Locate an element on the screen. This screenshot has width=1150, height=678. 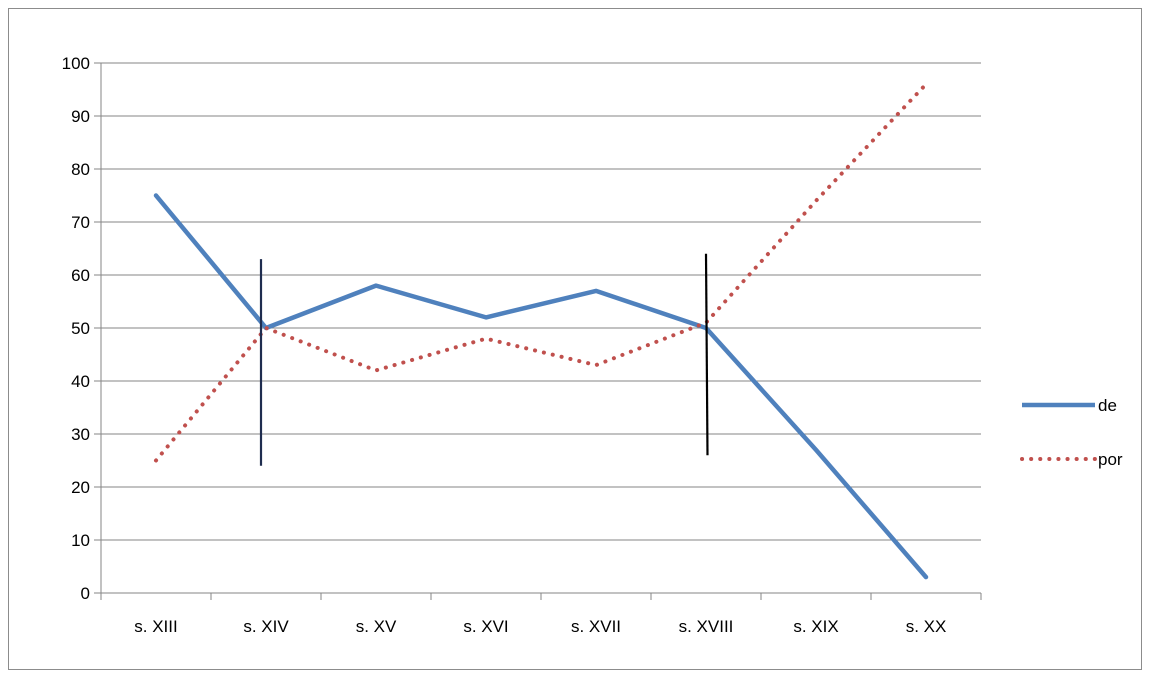
y-axis-ticks: 0 10 20 30 40 50 60 70 80 90 100 is located at coordinates (81, 328).